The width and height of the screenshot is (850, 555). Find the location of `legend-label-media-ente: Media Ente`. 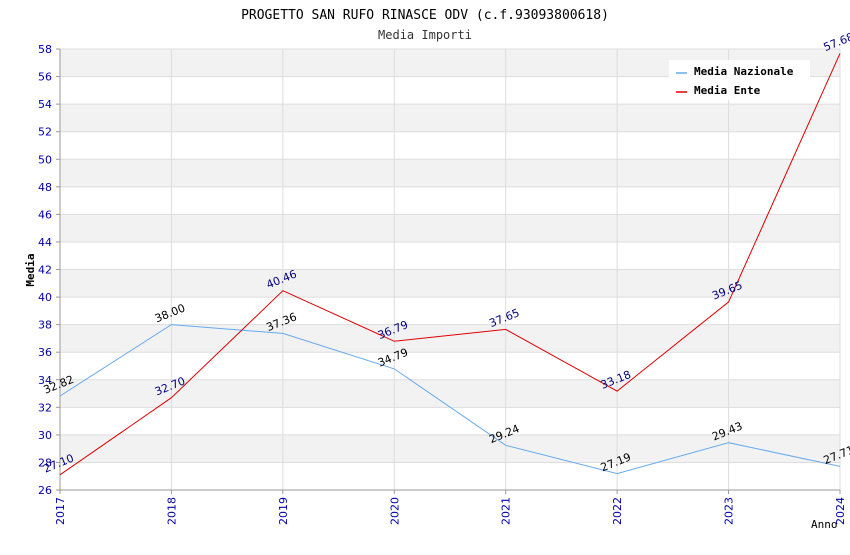

legend-label-media-ente: Media Ente is located at coordinates (727, 90).